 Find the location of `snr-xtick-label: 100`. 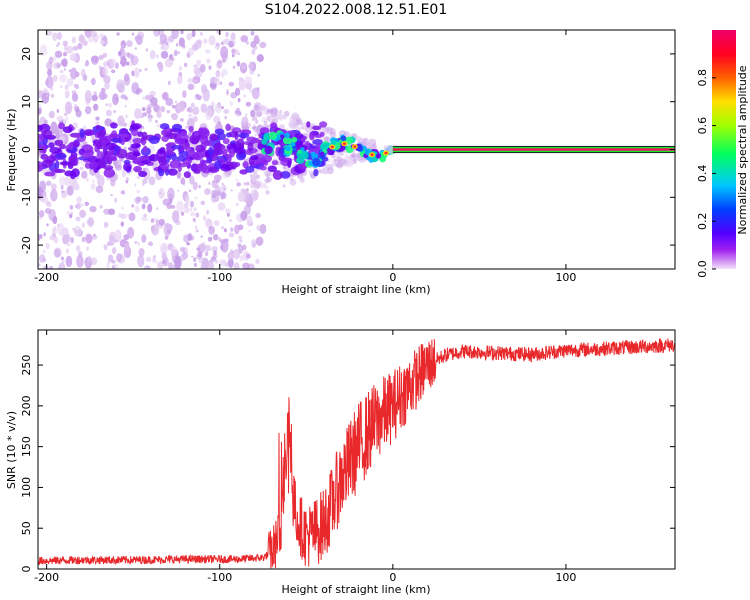

snr-xtick-label: 100 is located at coordinates (565, 577).